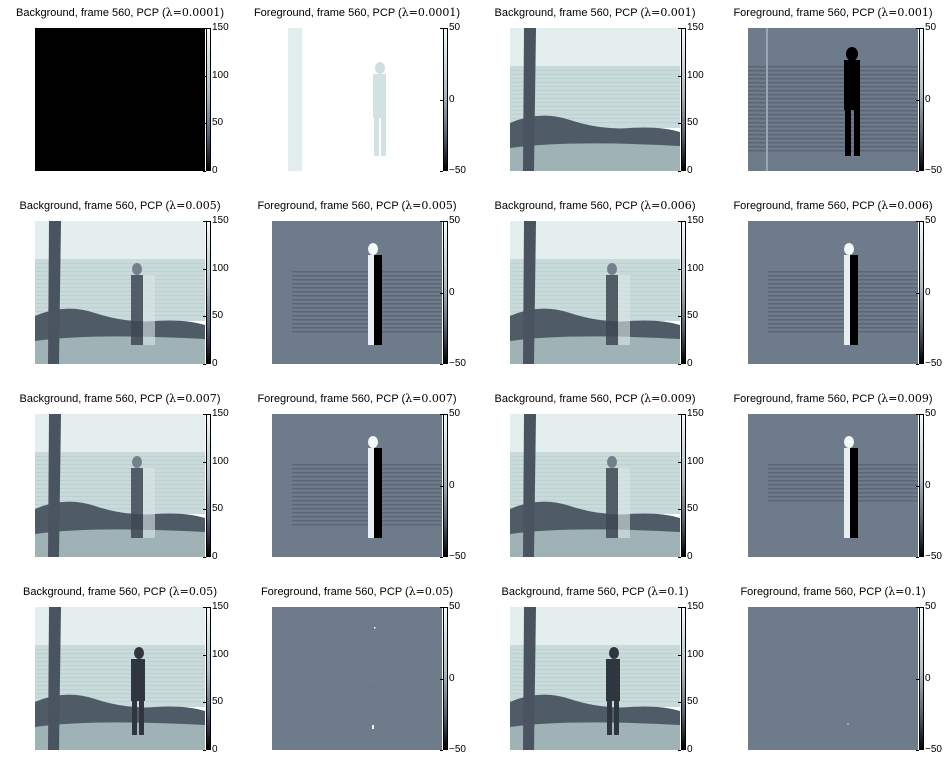 The height and width of the screenshot is (758, 946). I want to click on panel-title-lambda: λ=0.05, so click(193, 591).